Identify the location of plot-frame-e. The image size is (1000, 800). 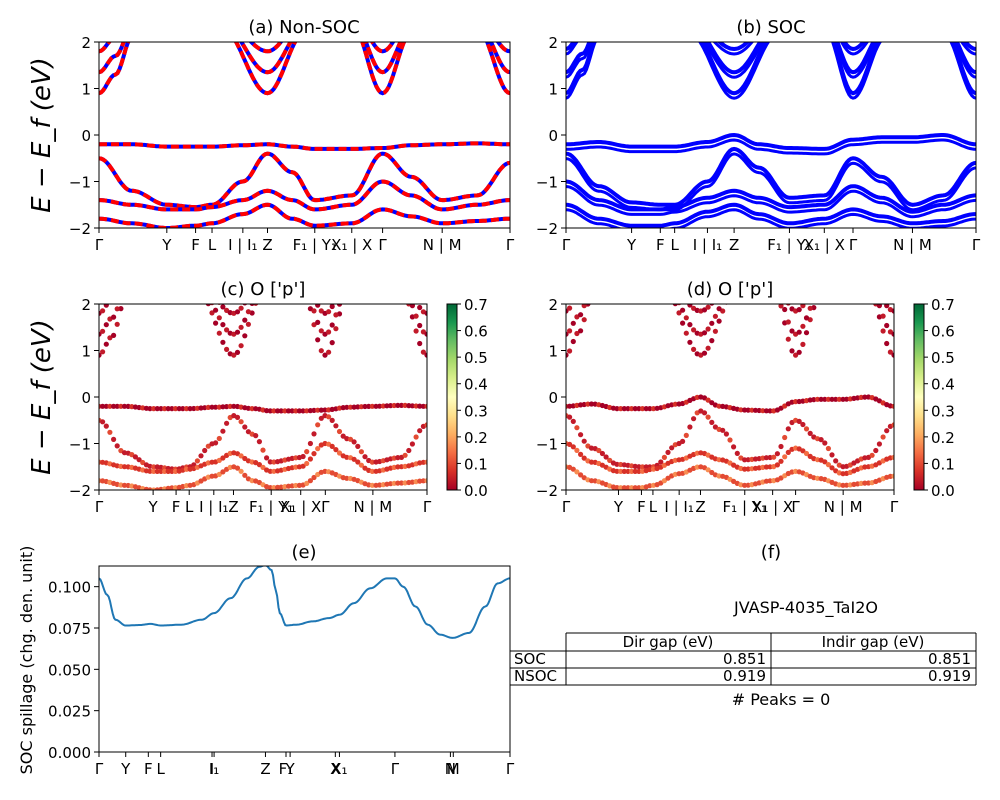
(304, 659).